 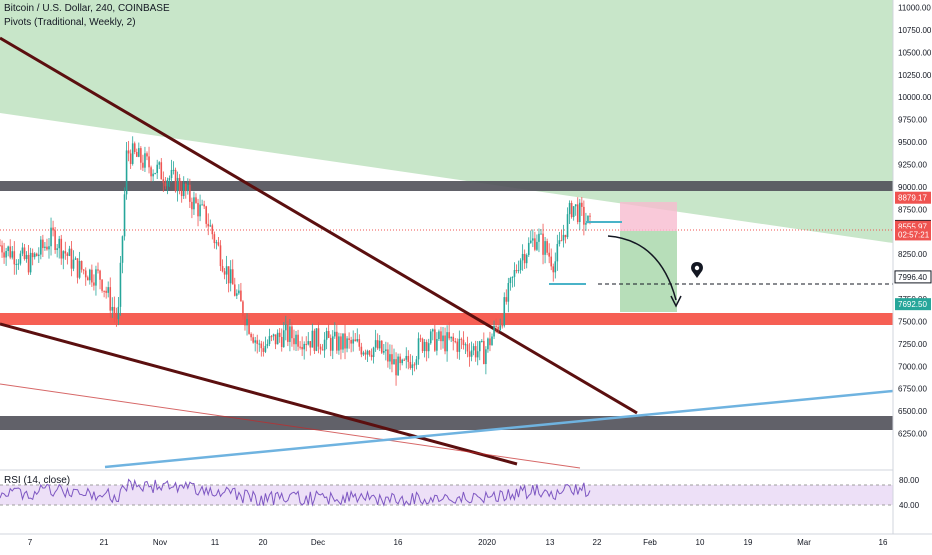 What do you see at coordinates (697, 270) in the screenshot?
I see `location-pin-icon` at bounding box center [697, 270].